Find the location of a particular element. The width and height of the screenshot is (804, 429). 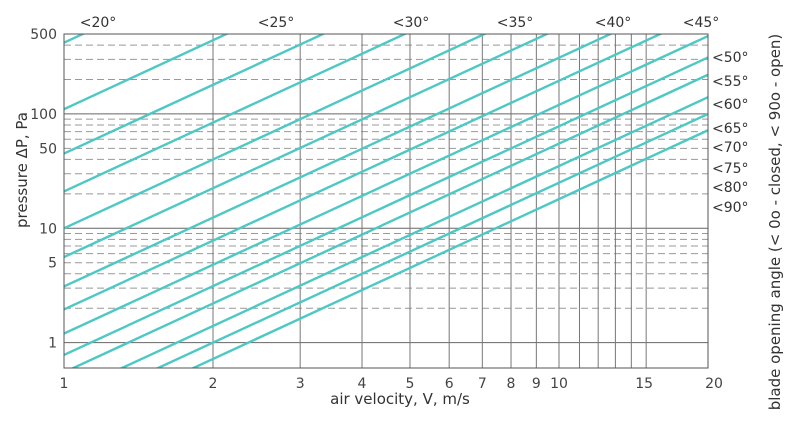

right-angle-labels: <50° <55° <60° <65° <70° <75° <80° <90° is located at coordinates (730, 133).